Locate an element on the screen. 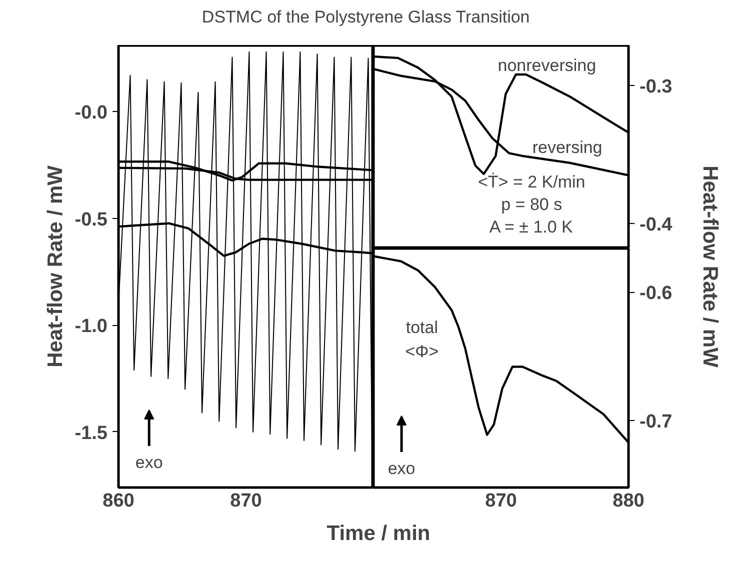 Image resolution: width=731 pixels, height=570 pixels. annotation: A = ± 1.0 K is located at coordinates (531, 226).